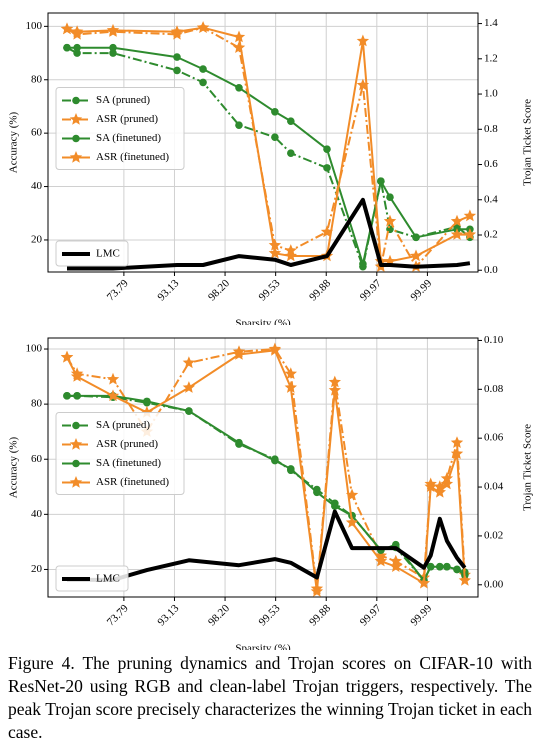 The height and width of the screenshot is (753, 539). Describe the element at coordinates (491, 23) in the screenshot. I see `y2-tick-label: 1.4` at that location.